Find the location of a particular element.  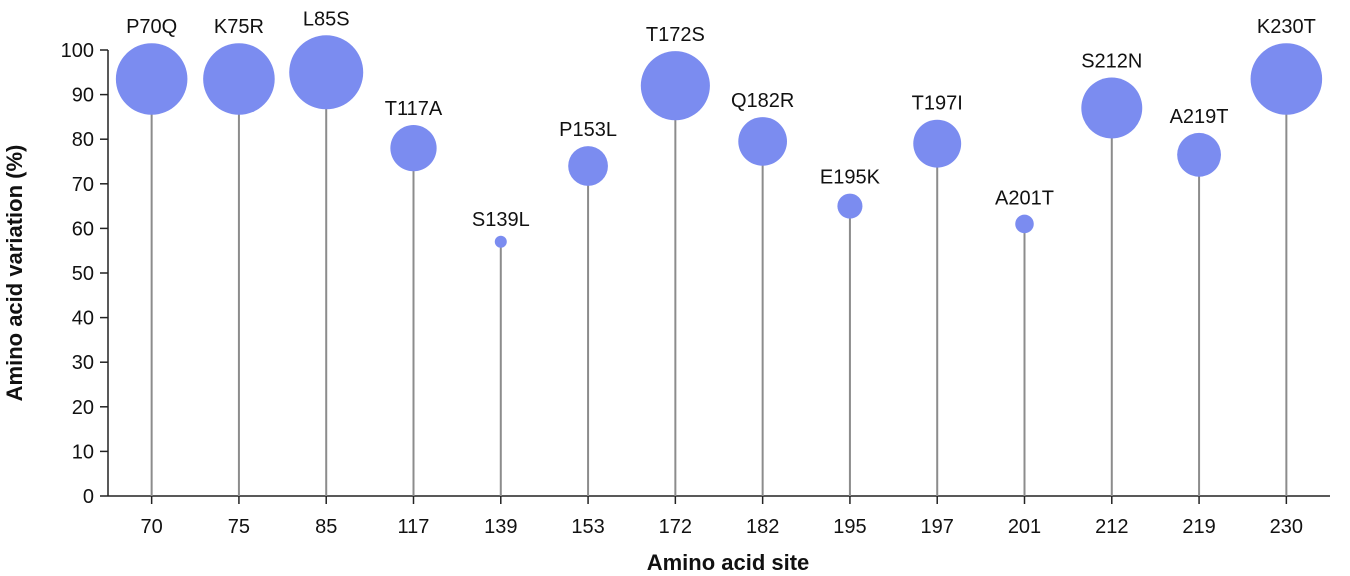

x-tick-label: 172 is located at coordinates (675, 527).